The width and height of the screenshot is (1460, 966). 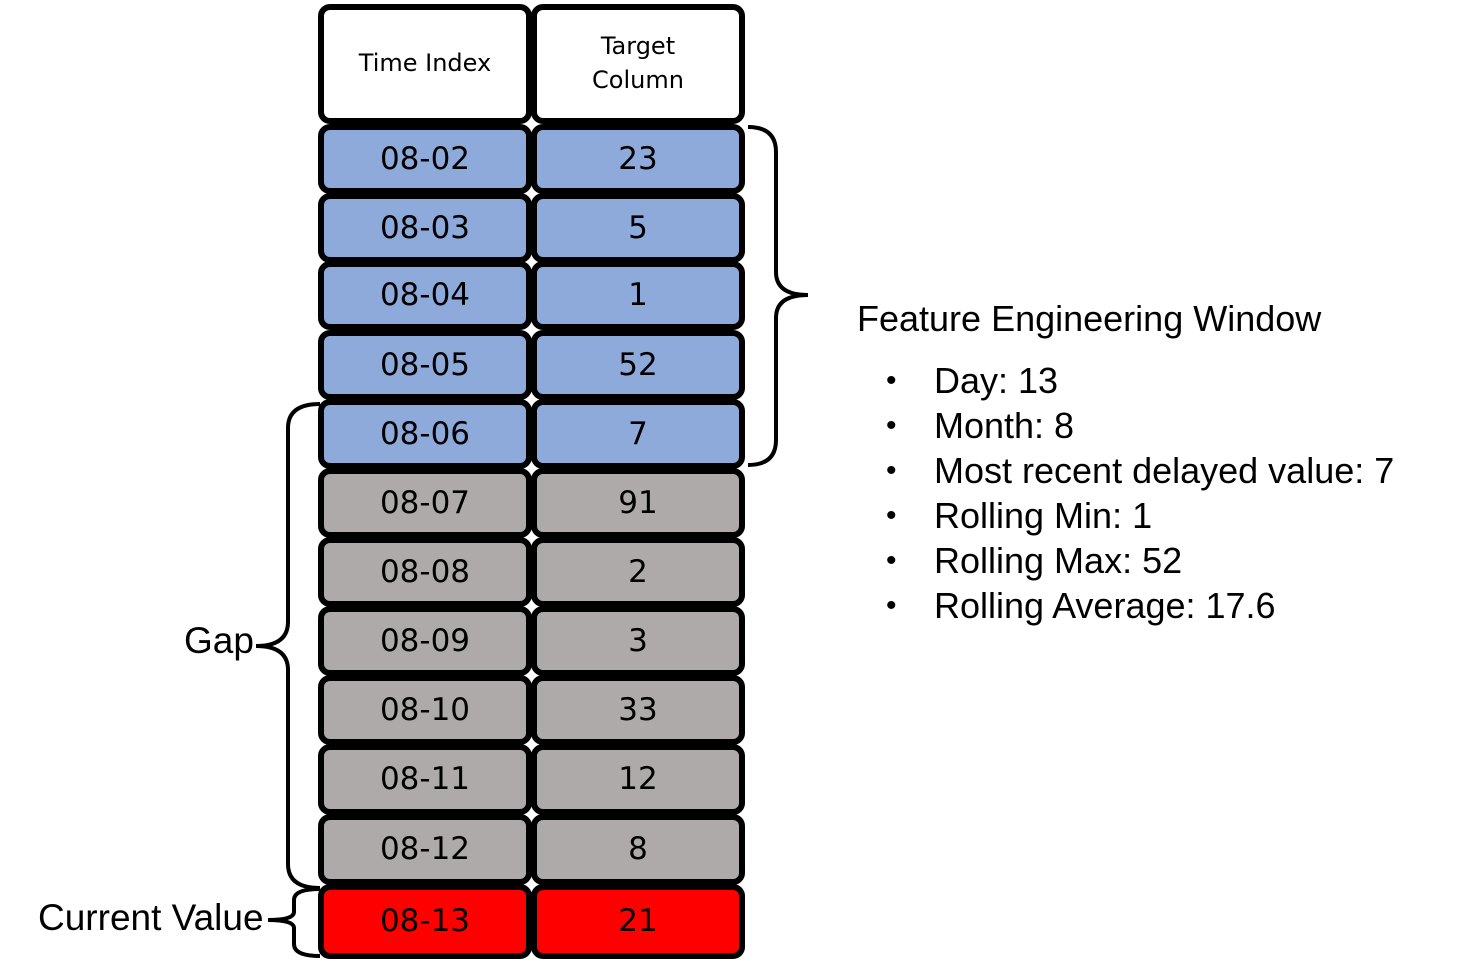 What do you see at coordinates (778, 296) in the screenshot?
I see `window-brace` at bounding box center [778, 296].